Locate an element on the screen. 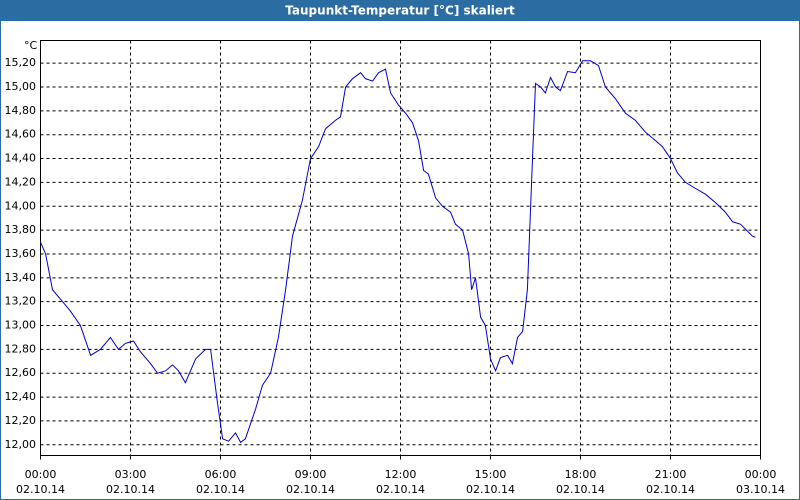 The width and height of the screenshot is (800, 500). x-tick-label: 09:00 is located at coordinates (311, 474).